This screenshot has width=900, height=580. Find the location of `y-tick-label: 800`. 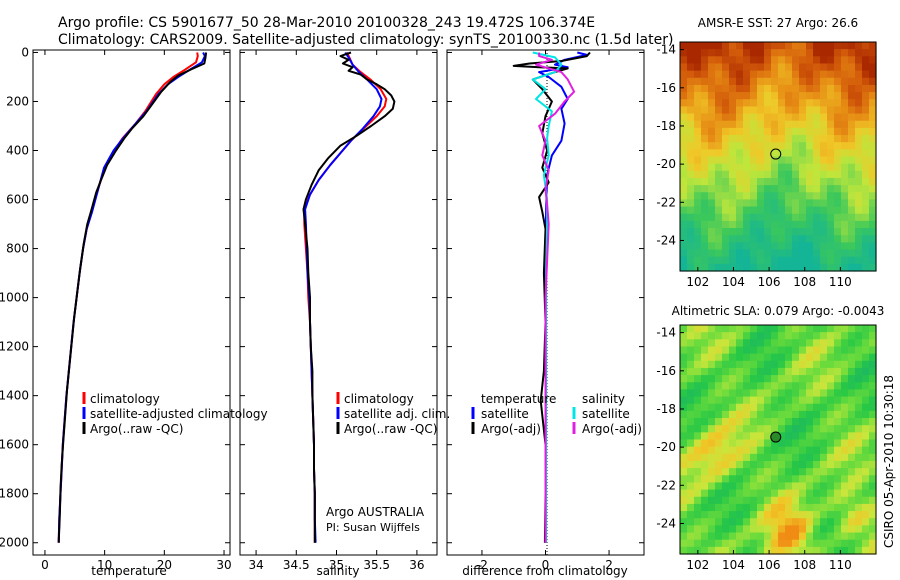

y-tick-label: 800 is located at coordinates (17, 249).